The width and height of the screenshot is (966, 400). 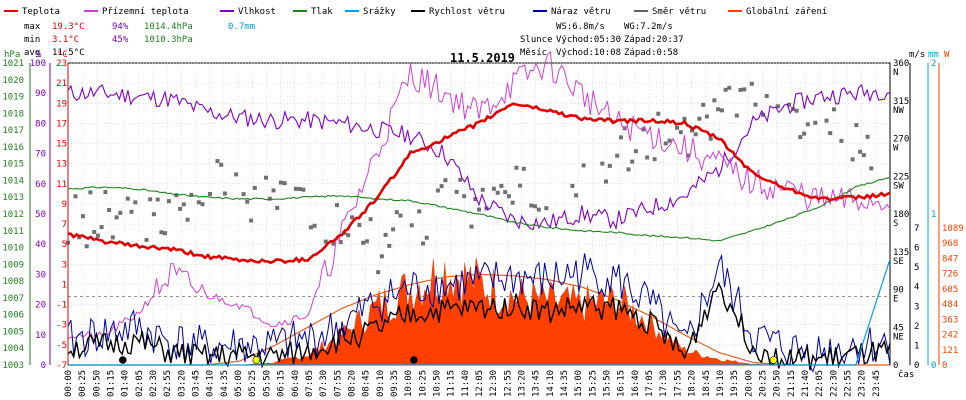 I want to click on x-tick-label: 02:05, so click(x=140, y=383).